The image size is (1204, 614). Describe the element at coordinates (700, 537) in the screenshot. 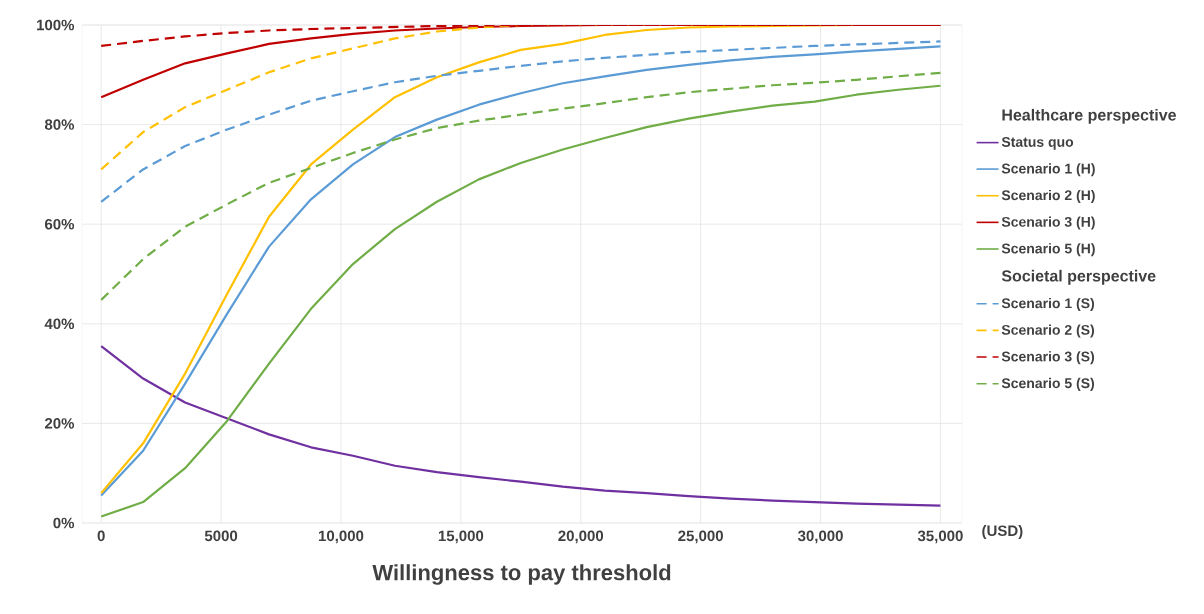

I see `x-tick-label: 25,000` at that location.